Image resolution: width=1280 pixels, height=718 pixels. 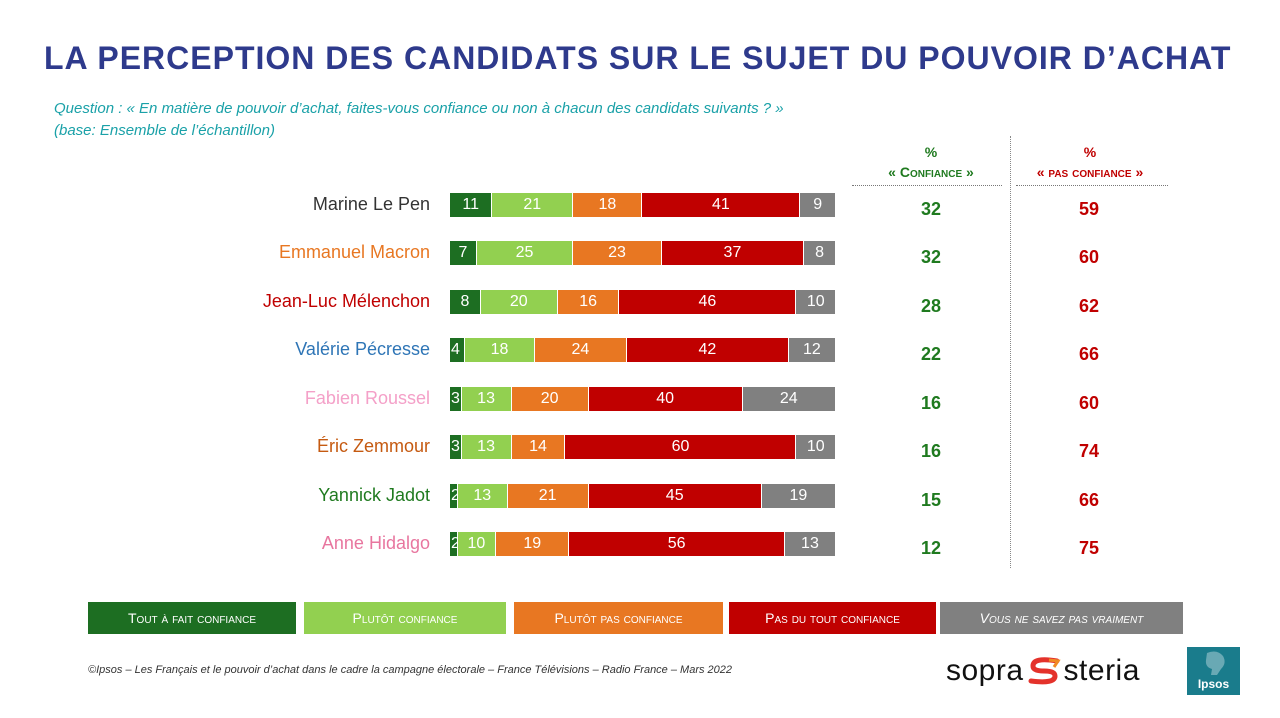 What do you see at coordinates (1090, 152) in the screenshot?
I see `pas-confiance-pct-label: %` at bounding box center [1090, 152].